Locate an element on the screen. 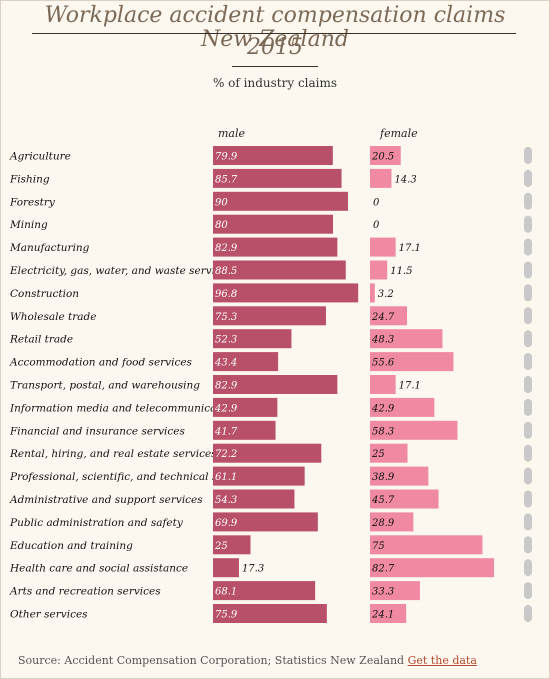 The height and width of the screenshot is (679, 550). female-value-label: 20.5 is located at coordinates (382, 157).